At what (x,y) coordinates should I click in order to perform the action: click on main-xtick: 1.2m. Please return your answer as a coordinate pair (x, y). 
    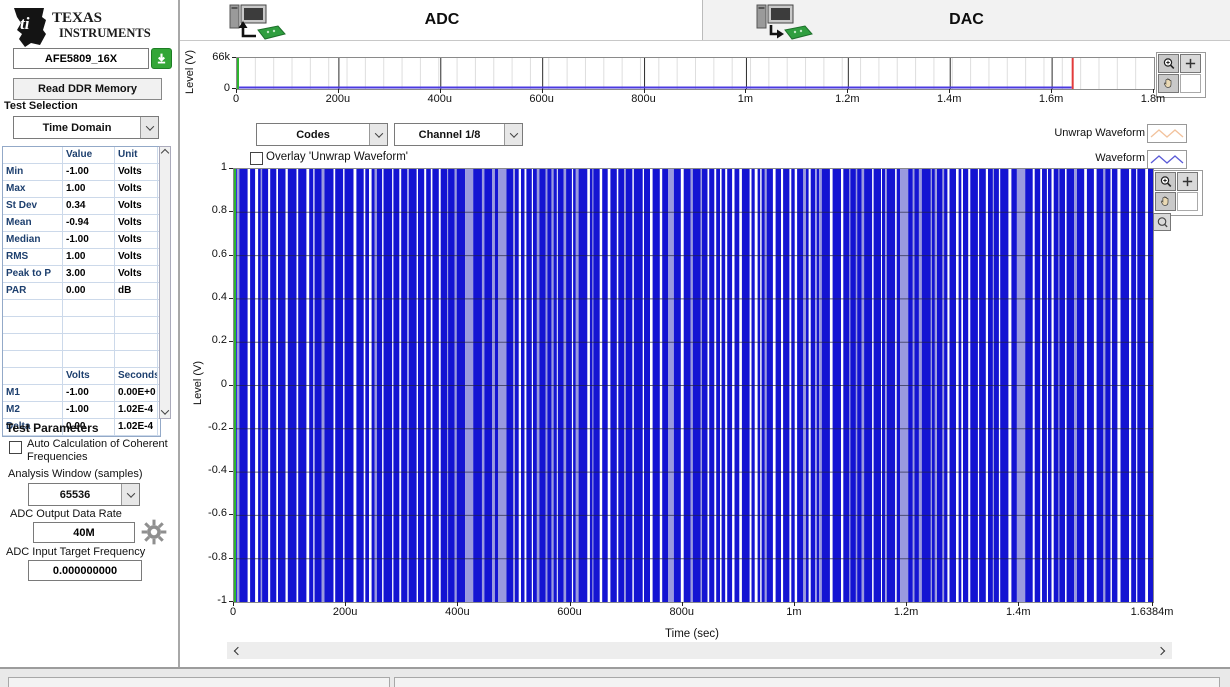
    Looking at the image, I should click on (906, 612).